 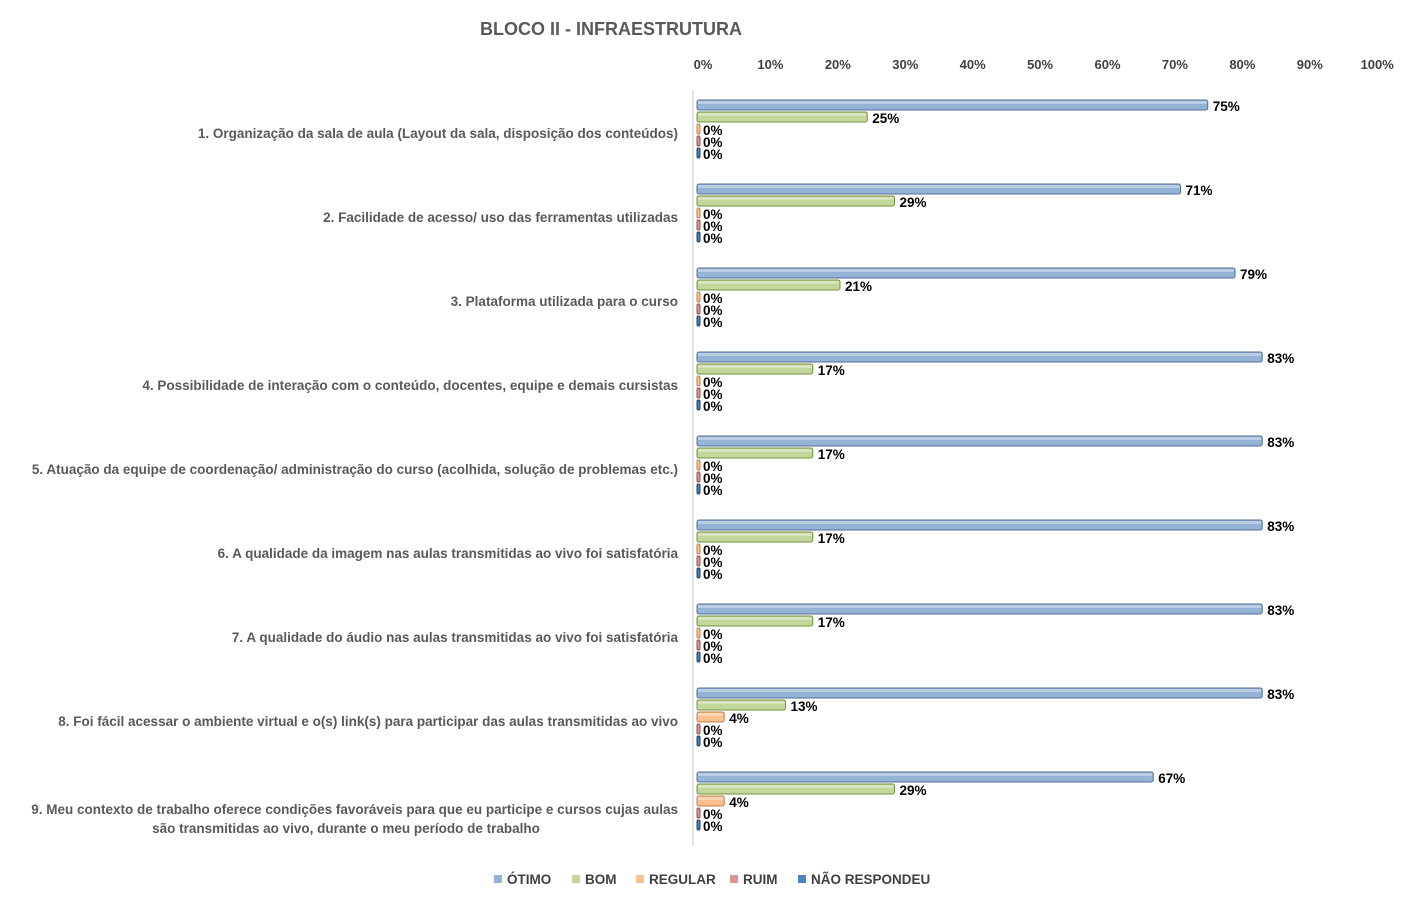 I want to click on data-label: 79%, so click(x=1253, y=274).